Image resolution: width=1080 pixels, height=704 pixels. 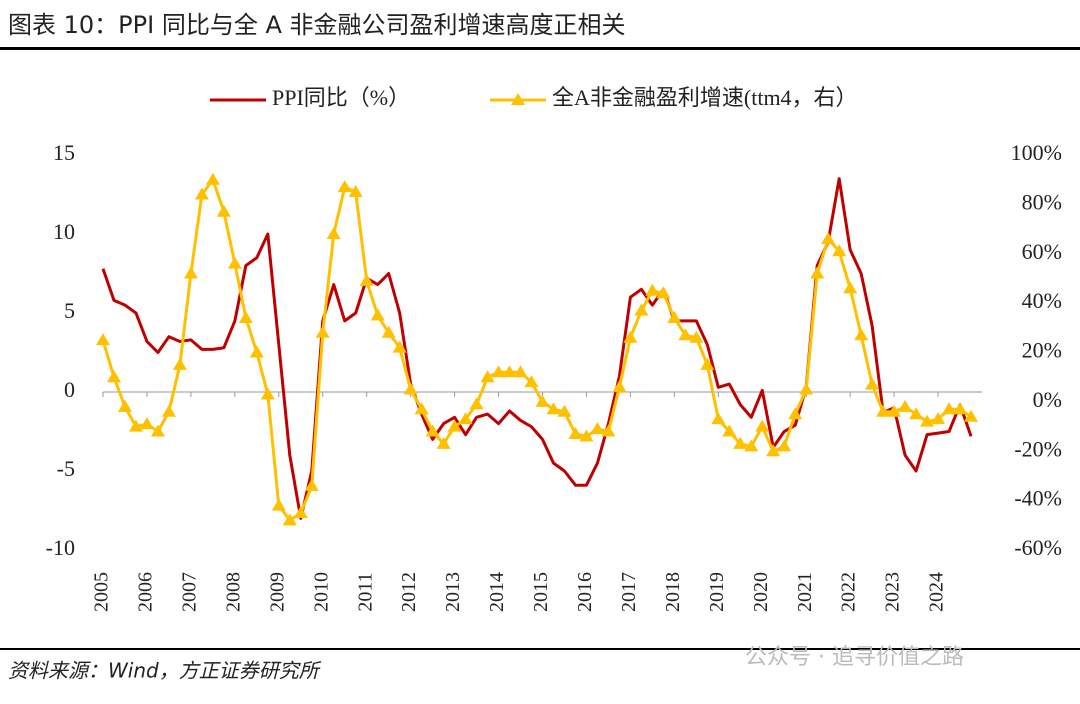 I want to click on legend-label: 全A非金融盈利增速(ttm4，右）, so click(x=705, y=97).